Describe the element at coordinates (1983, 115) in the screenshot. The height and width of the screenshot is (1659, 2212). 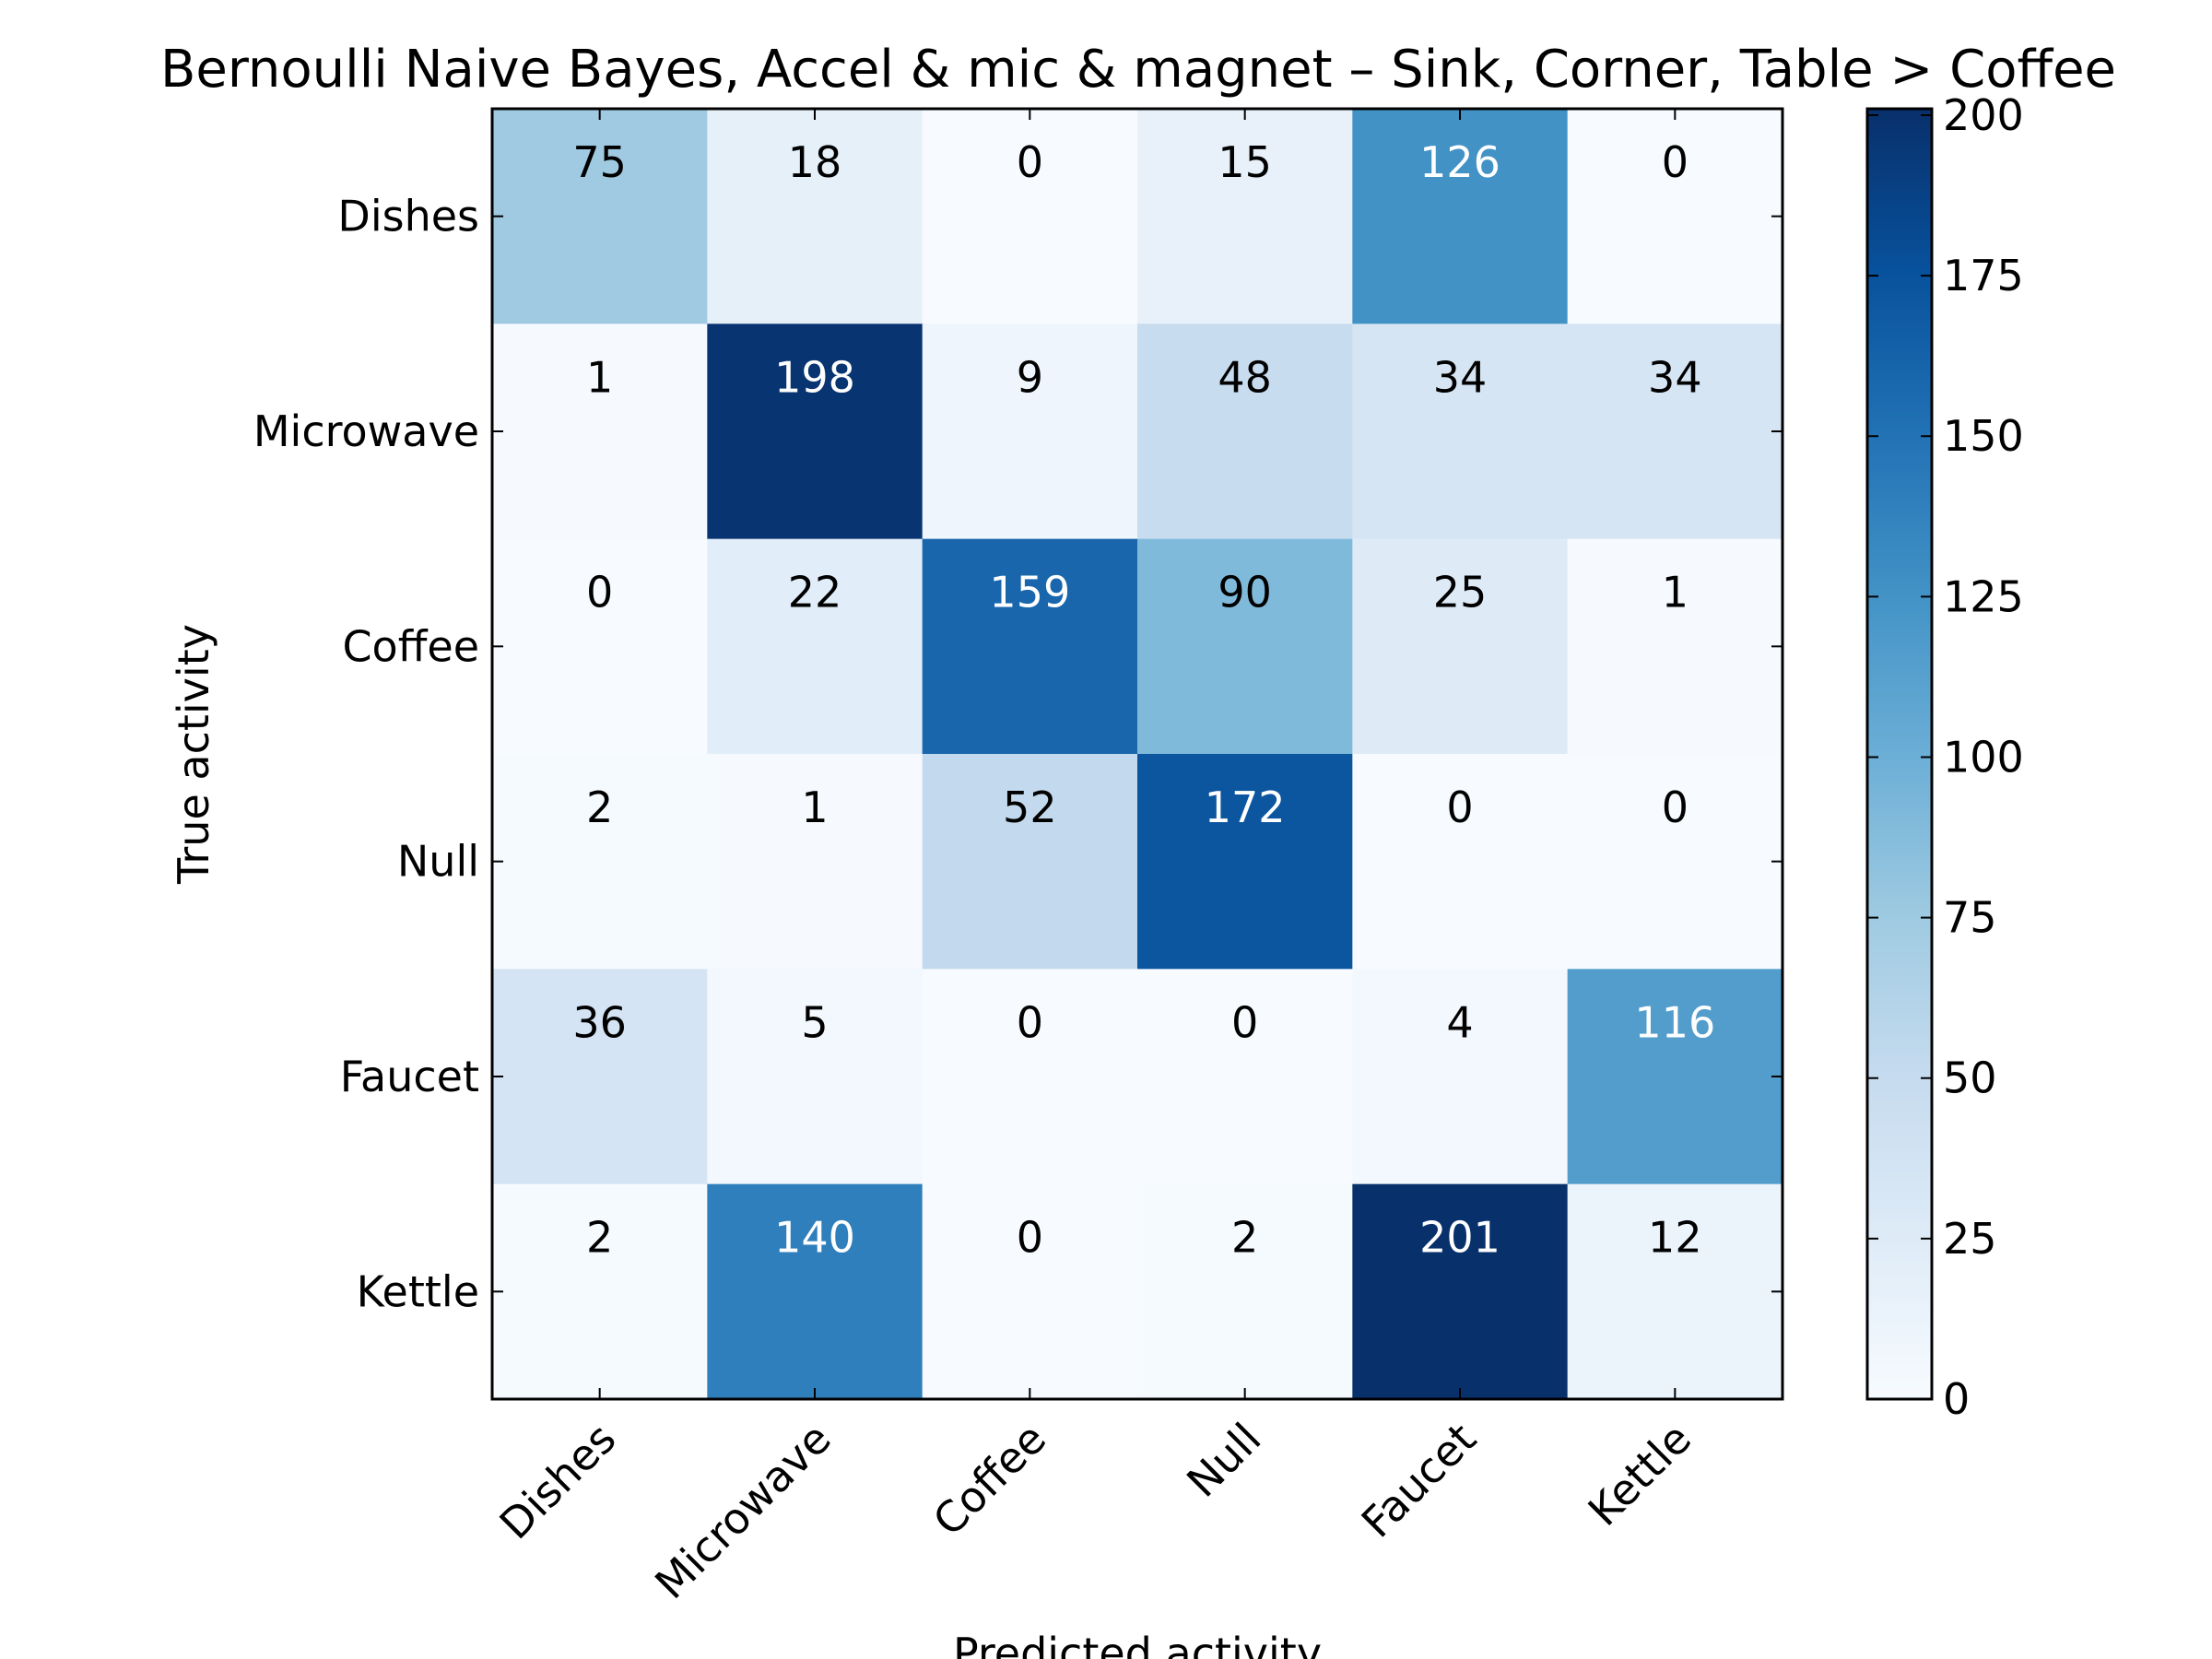
I see `colorbar-tick-label: 200` at that location.